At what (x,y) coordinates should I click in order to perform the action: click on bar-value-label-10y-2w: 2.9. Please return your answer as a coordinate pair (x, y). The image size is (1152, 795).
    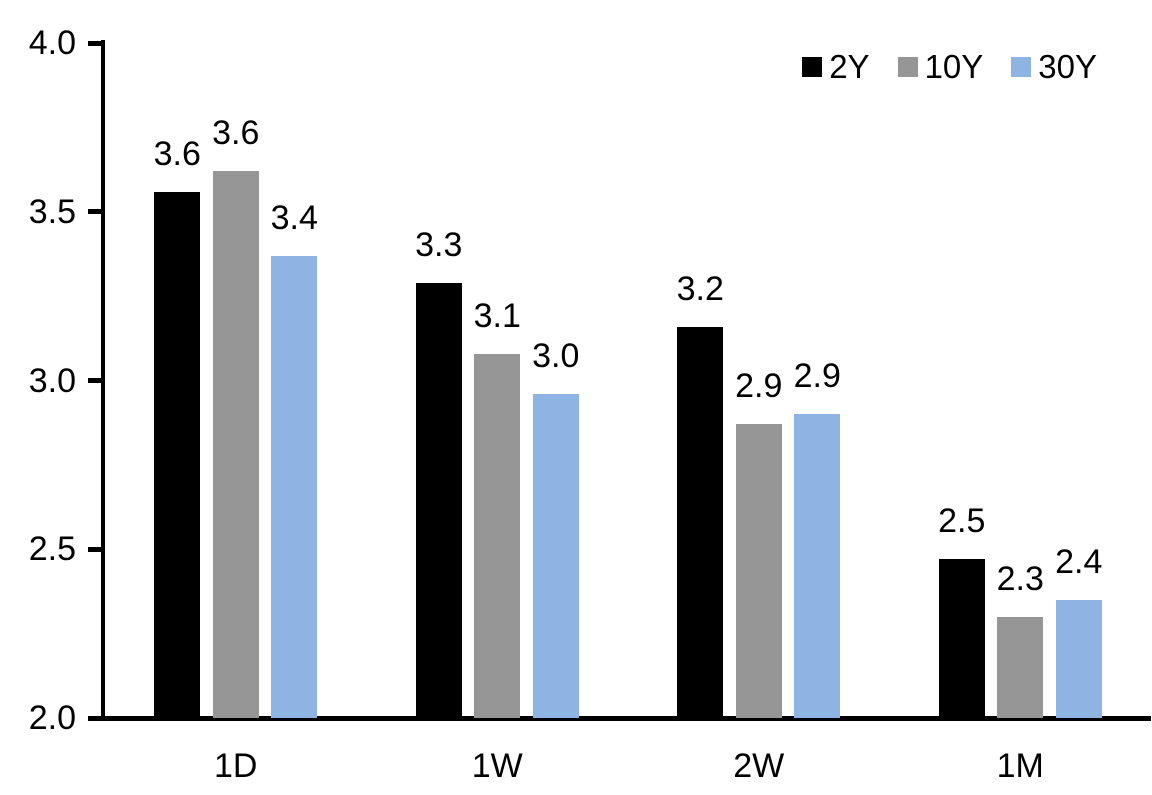
    Looking at the image, I should click on (759, 386).